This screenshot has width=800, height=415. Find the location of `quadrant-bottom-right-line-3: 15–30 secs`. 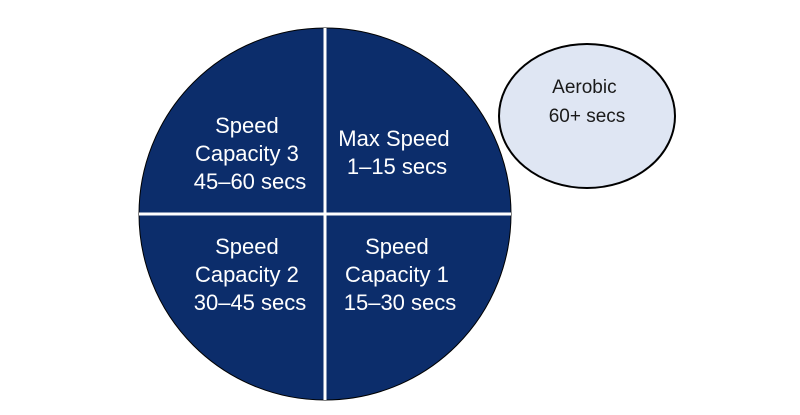

quadrant-bottom-right-line-3: 15–30 secs is located at coordinates (400, 302).